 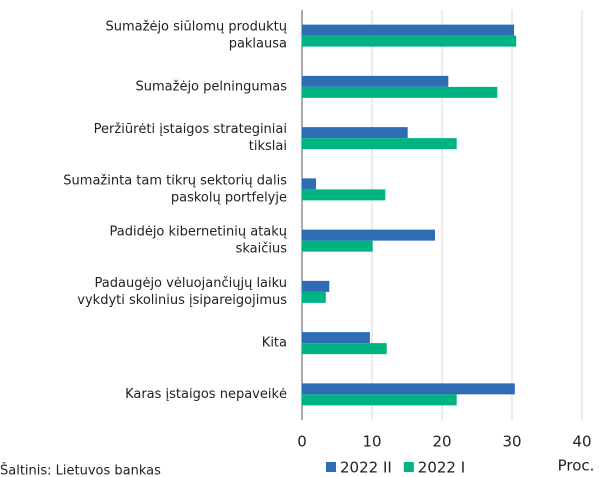 What do you see at coordinates (197, 27) in the screenshot?
I see `y-tick-label: Sumažėjo siūlomų produktų` at bounding box center [197, 27].